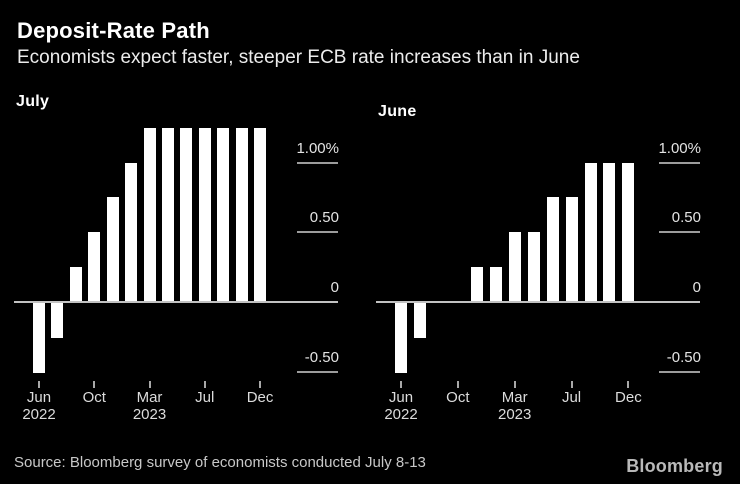  I want to click on chart-july-label: July, so click(33, 101).